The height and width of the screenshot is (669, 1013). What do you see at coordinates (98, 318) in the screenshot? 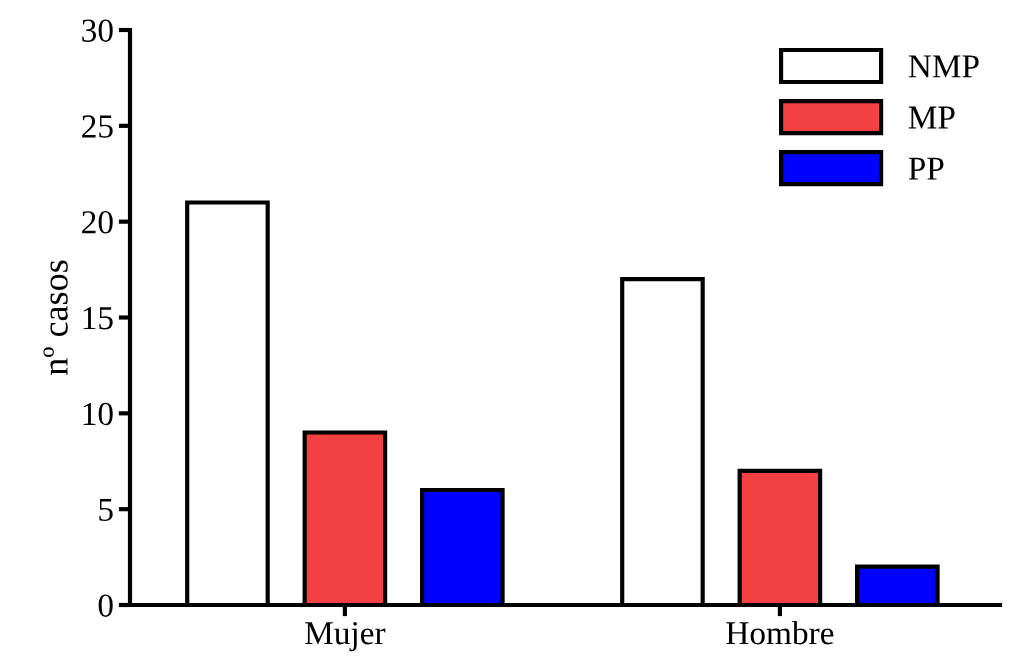
I see `y-tick-label: 15` at bounding box center [98, 318].